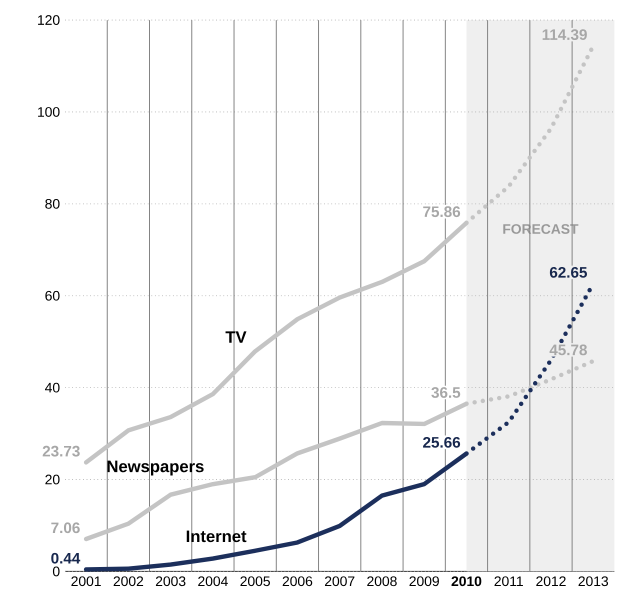  I want to click on x-tick-label: 2002, so click(129, 581).